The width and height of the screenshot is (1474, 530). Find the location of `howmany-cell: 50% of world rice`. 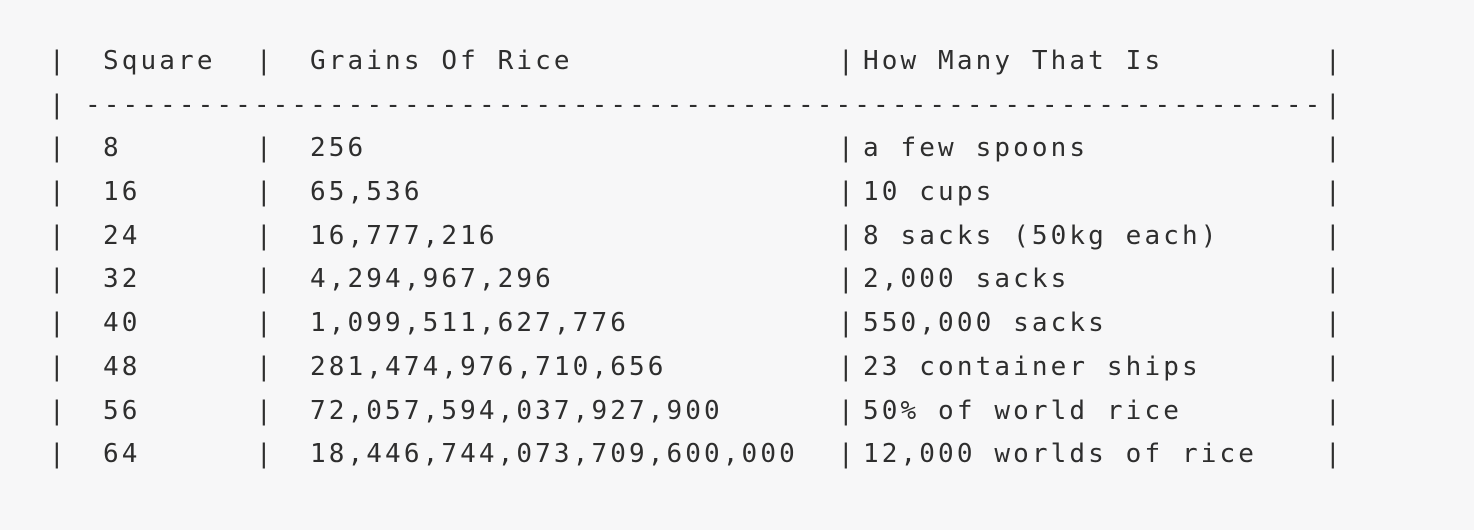

howmany-cell: 50% of world rice is located at coordinates (1022, 410).